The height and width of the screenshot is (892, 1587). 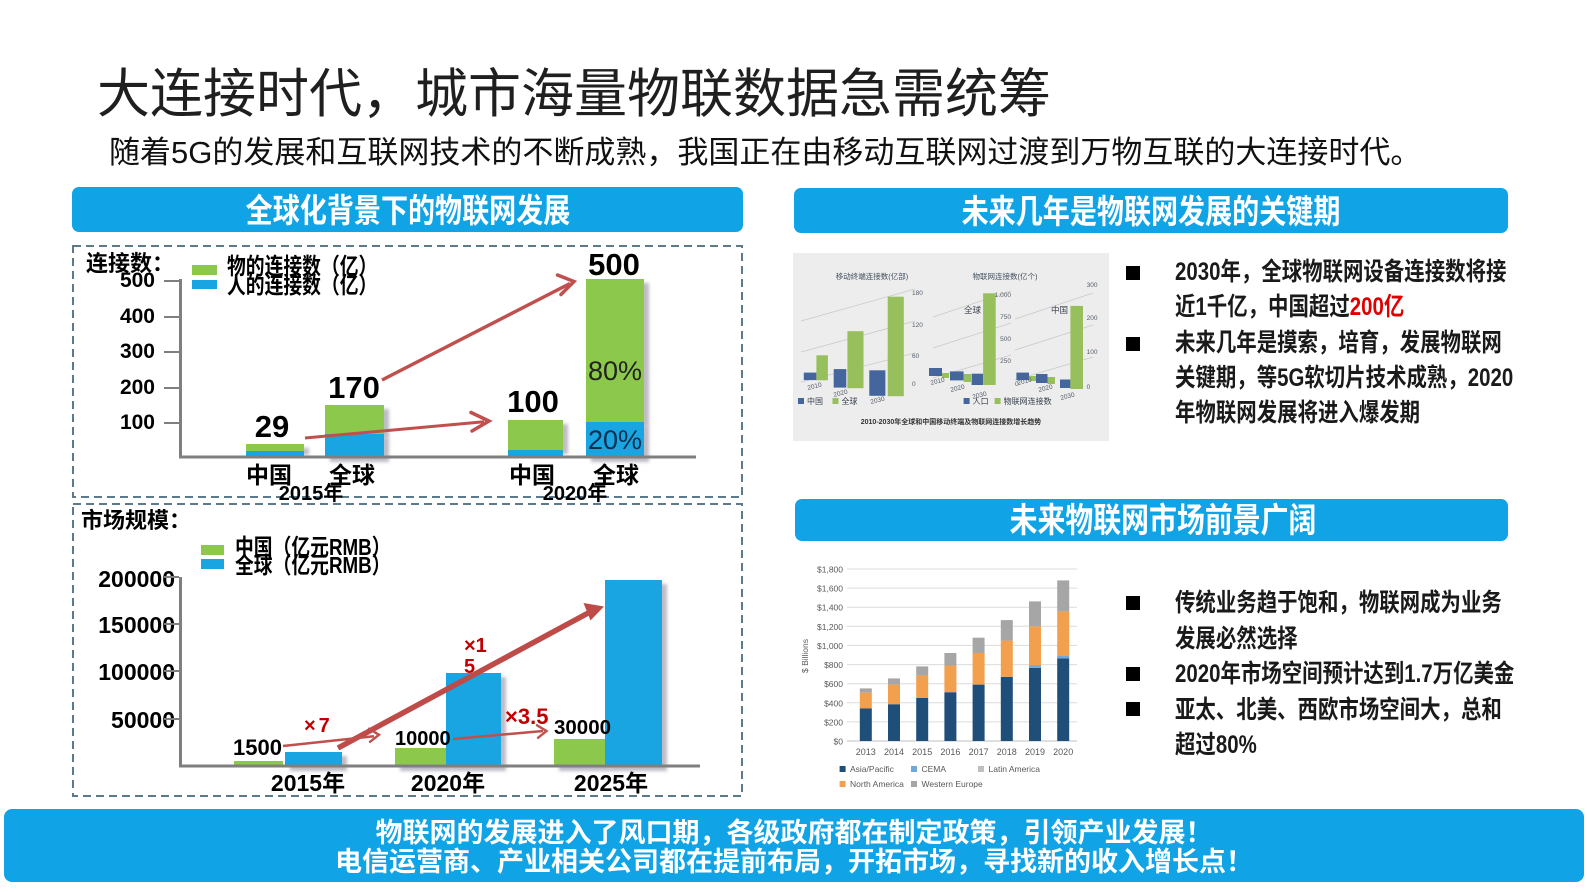 I want to click on svg-text: 2013, so click(x=866, y=752).